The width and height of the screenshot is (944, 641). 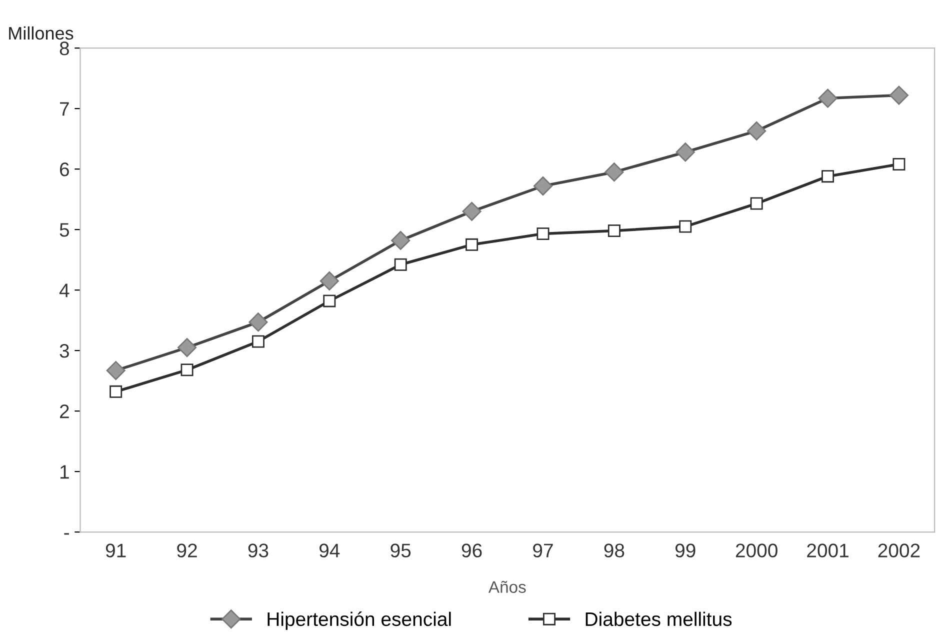 What do you see at coordinates (543, 551) in the screenshot?
I see `x-tick-label: 97` at bounding box center [543, 551].